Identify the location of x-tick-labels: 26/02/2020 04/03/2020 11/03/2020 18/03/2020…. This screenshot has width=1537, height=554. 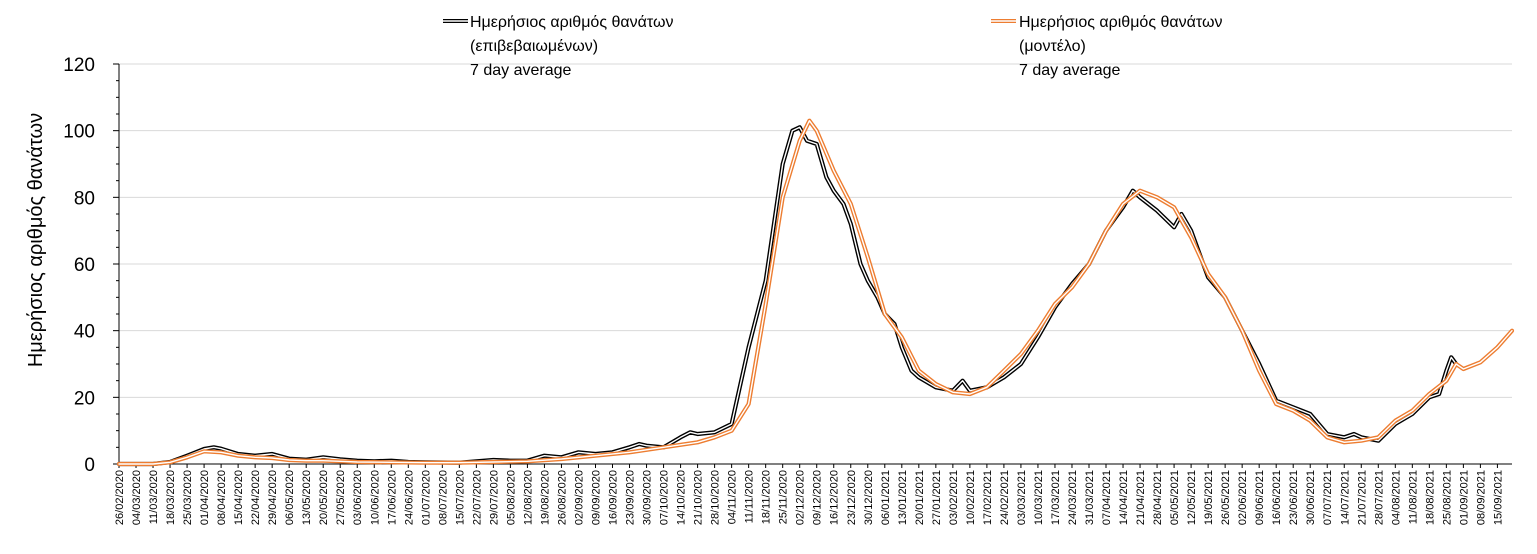
(809, 497).